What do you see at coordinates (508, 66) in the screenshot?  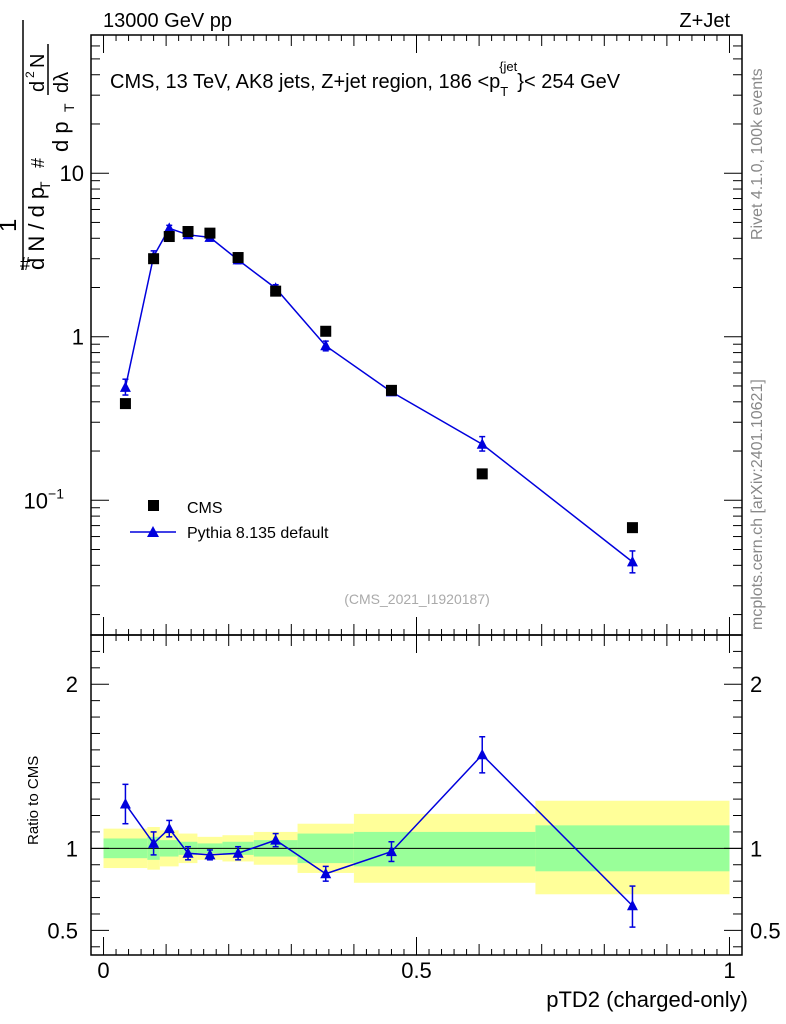 I see `title-sup: {jet` at bounding box center [508, 66].